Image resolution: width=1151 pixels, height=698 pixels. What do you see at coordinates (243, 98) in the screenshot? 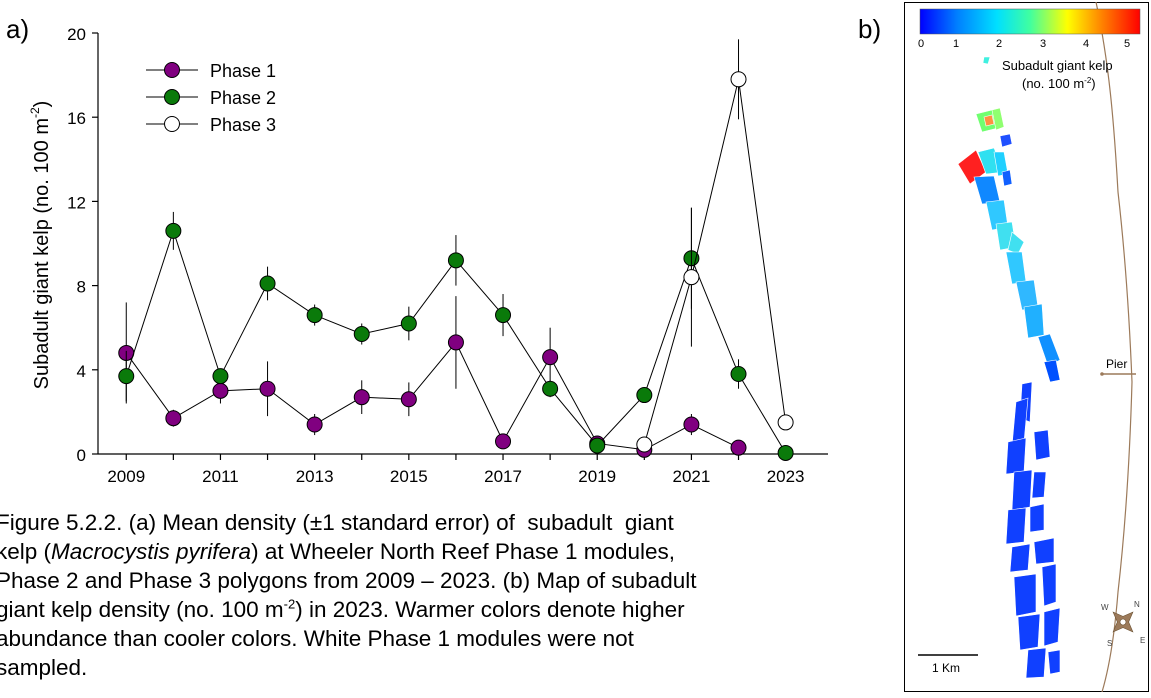
I see `legend-label: Phase 2` at bounding box center [243, 98].